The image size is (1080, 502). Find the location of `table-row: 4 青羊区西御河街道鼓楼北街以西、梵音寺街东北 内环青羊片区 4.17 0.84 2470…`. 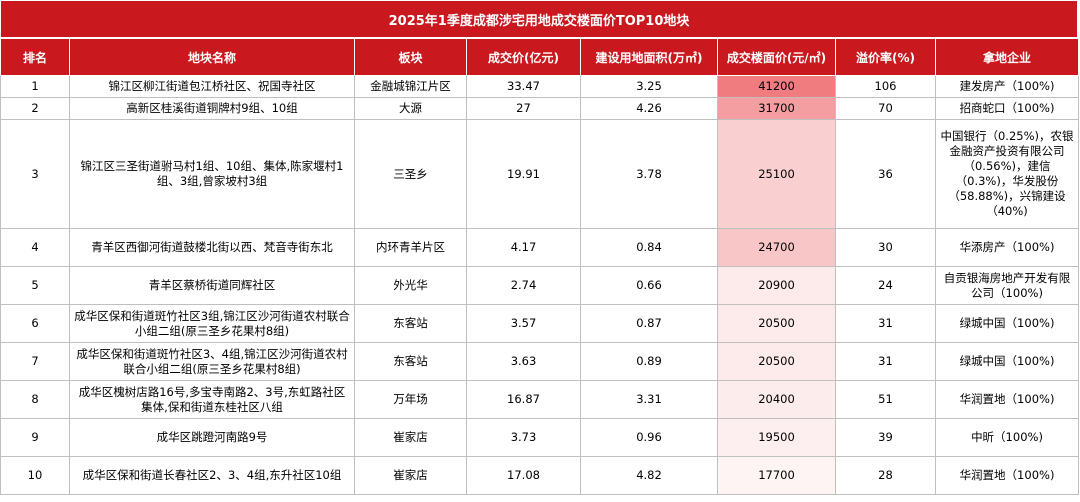

table-row: 4 青羊区西御河街道鼓楼北街以西、梵音寺街东北 内环青羊片区 4.17 0.84 2470… is located at coordinates (539, 247).